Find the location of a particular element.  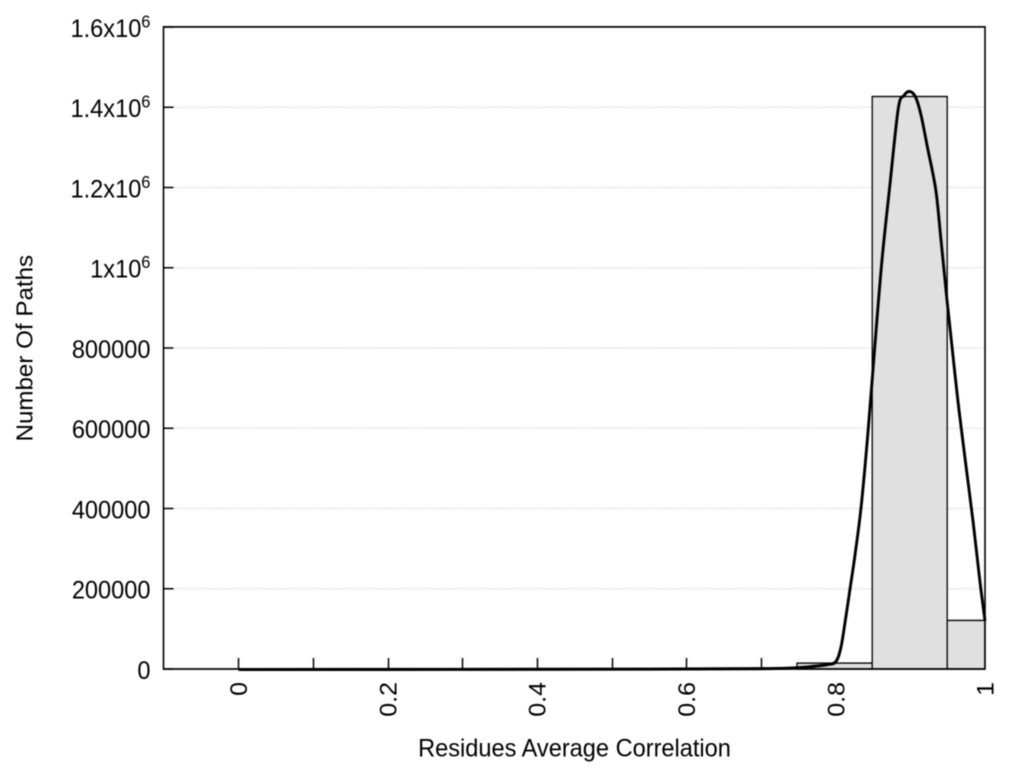

svg-text: Number Of Paths is located at coordinates (24, 348).